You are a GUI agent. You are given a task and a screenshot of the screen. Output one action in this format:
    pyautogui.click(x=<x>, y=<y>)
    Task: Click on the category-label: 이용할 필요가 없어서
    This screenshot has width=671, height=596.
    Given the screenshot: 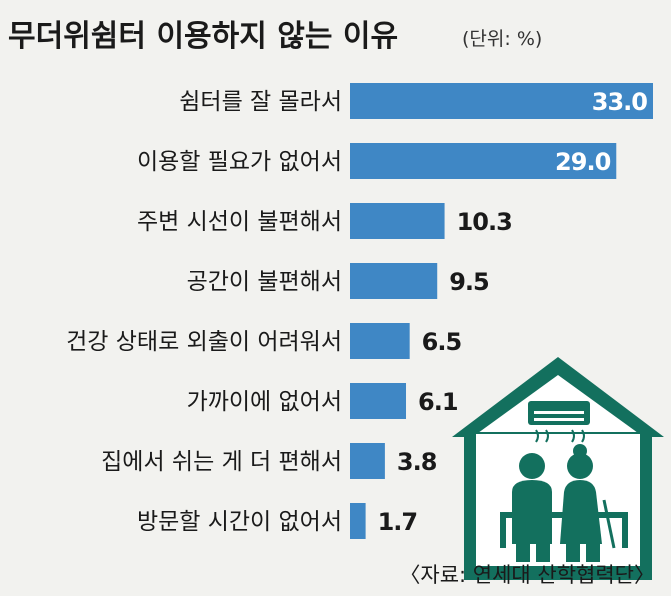 What is the action you would take?
    pyautogui.click(x=239, y=162)
    